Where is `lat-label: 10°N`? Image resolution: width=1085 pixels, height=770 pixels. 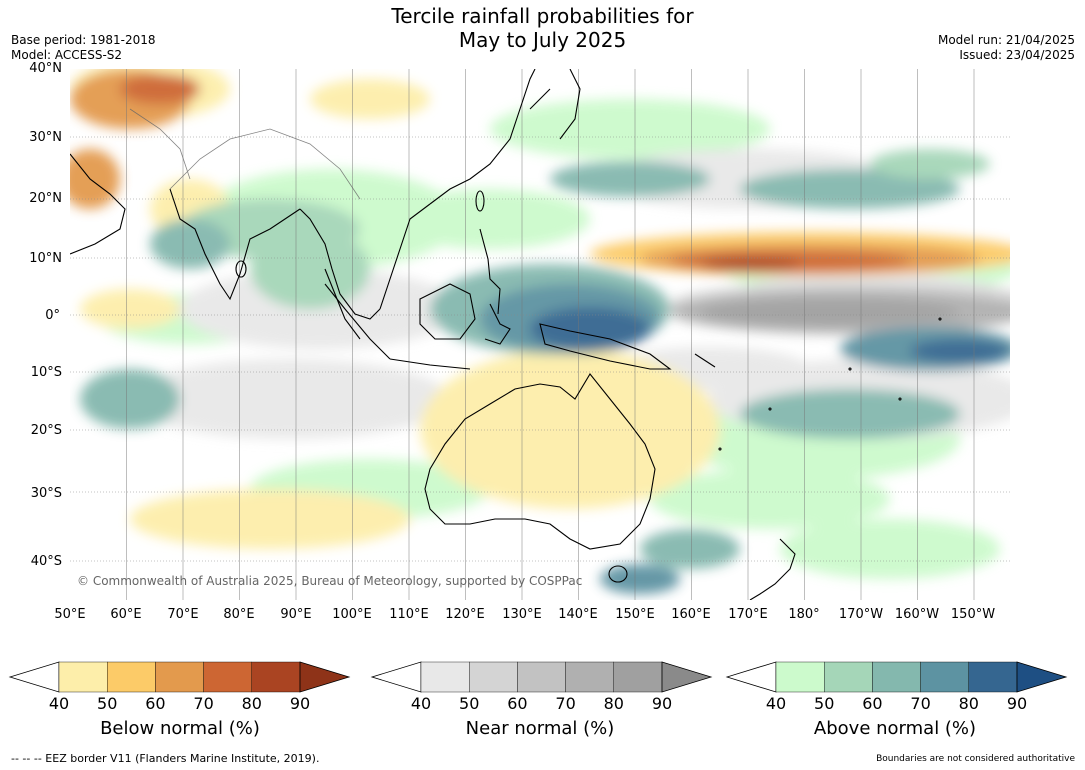 lat-label: 10°N is located at coordinates (45, 258).